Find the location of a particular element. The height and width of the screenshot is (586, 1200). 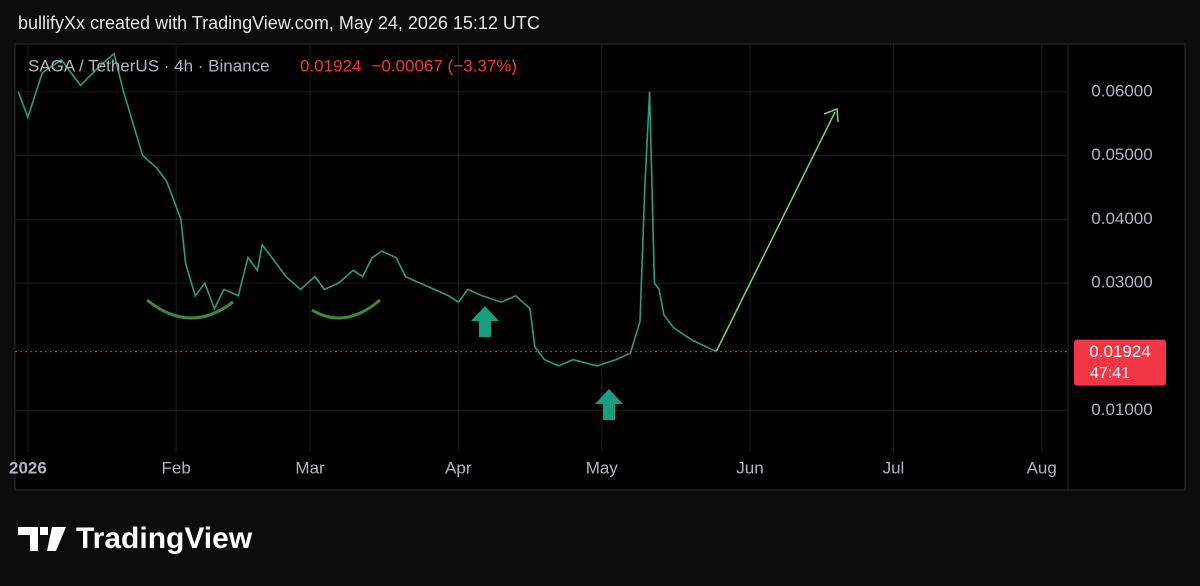

y-tick-label: 0.05000 is located at coordinates (1121, 154).